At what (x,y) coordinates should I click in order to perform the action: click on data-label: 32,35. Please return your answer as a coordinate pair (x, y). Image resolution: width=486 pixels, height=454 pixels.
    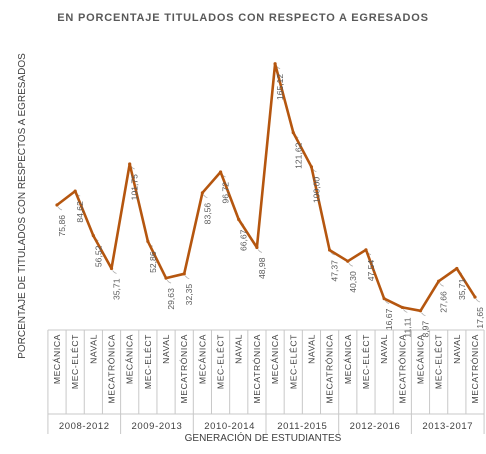
    Looking at the image, I should click on (189, 295).